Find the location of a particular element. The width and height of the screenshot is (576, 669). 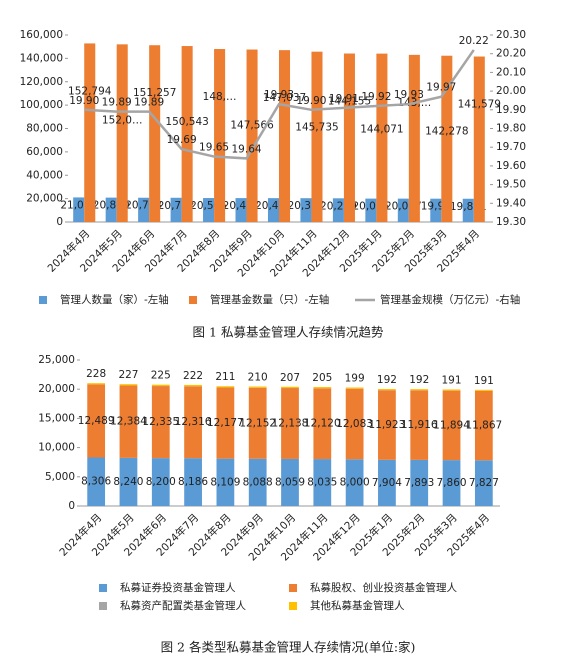

y-tick-label: 60,000 is located at coordinates (44, 152).